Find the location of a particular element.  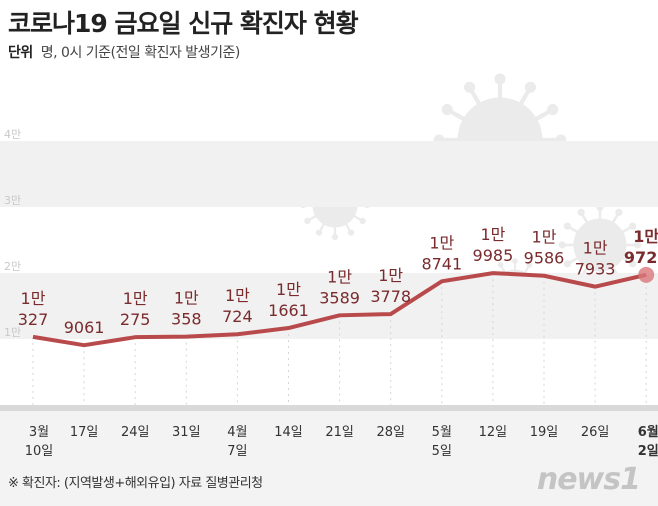

data-label: 9985 is located at coordinates (493, 255).